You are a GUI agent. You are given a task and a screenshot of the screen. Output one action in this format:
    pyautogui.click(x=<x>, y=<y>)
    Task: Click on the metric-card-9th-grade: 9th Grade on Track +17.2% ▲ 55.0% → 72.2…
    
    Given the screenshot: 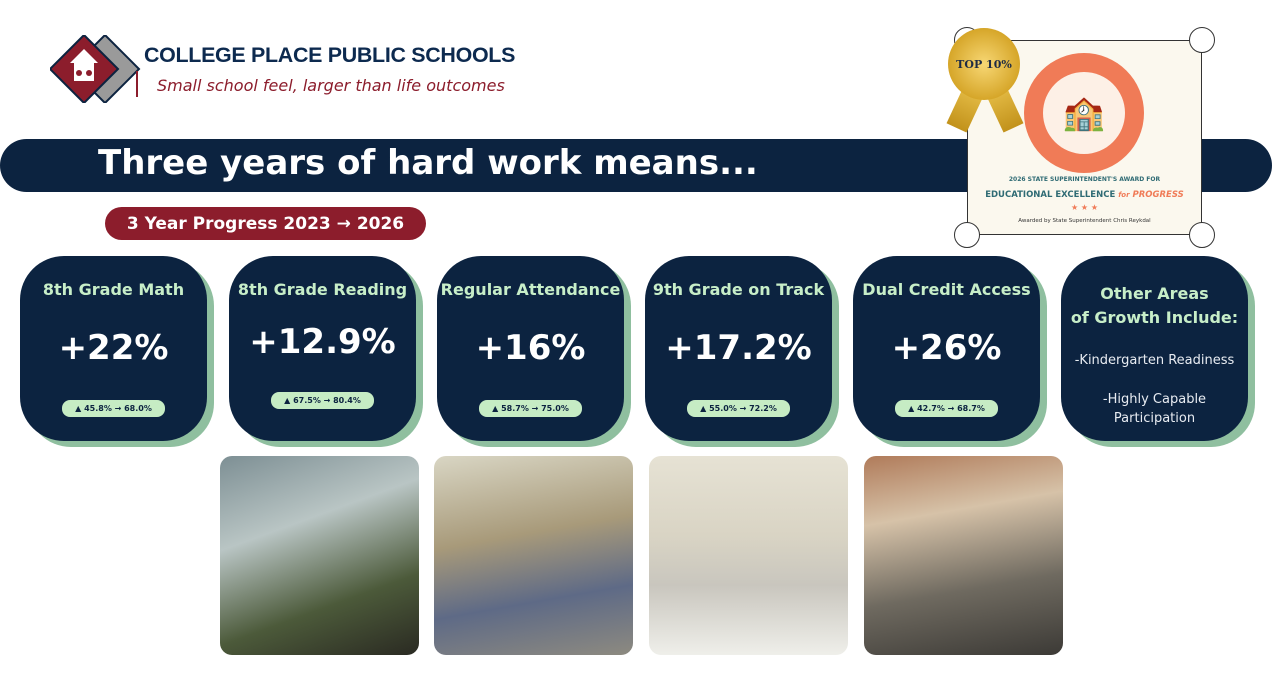 What is the action you would take?
    pyautogui.click(x=738, y=348)
    